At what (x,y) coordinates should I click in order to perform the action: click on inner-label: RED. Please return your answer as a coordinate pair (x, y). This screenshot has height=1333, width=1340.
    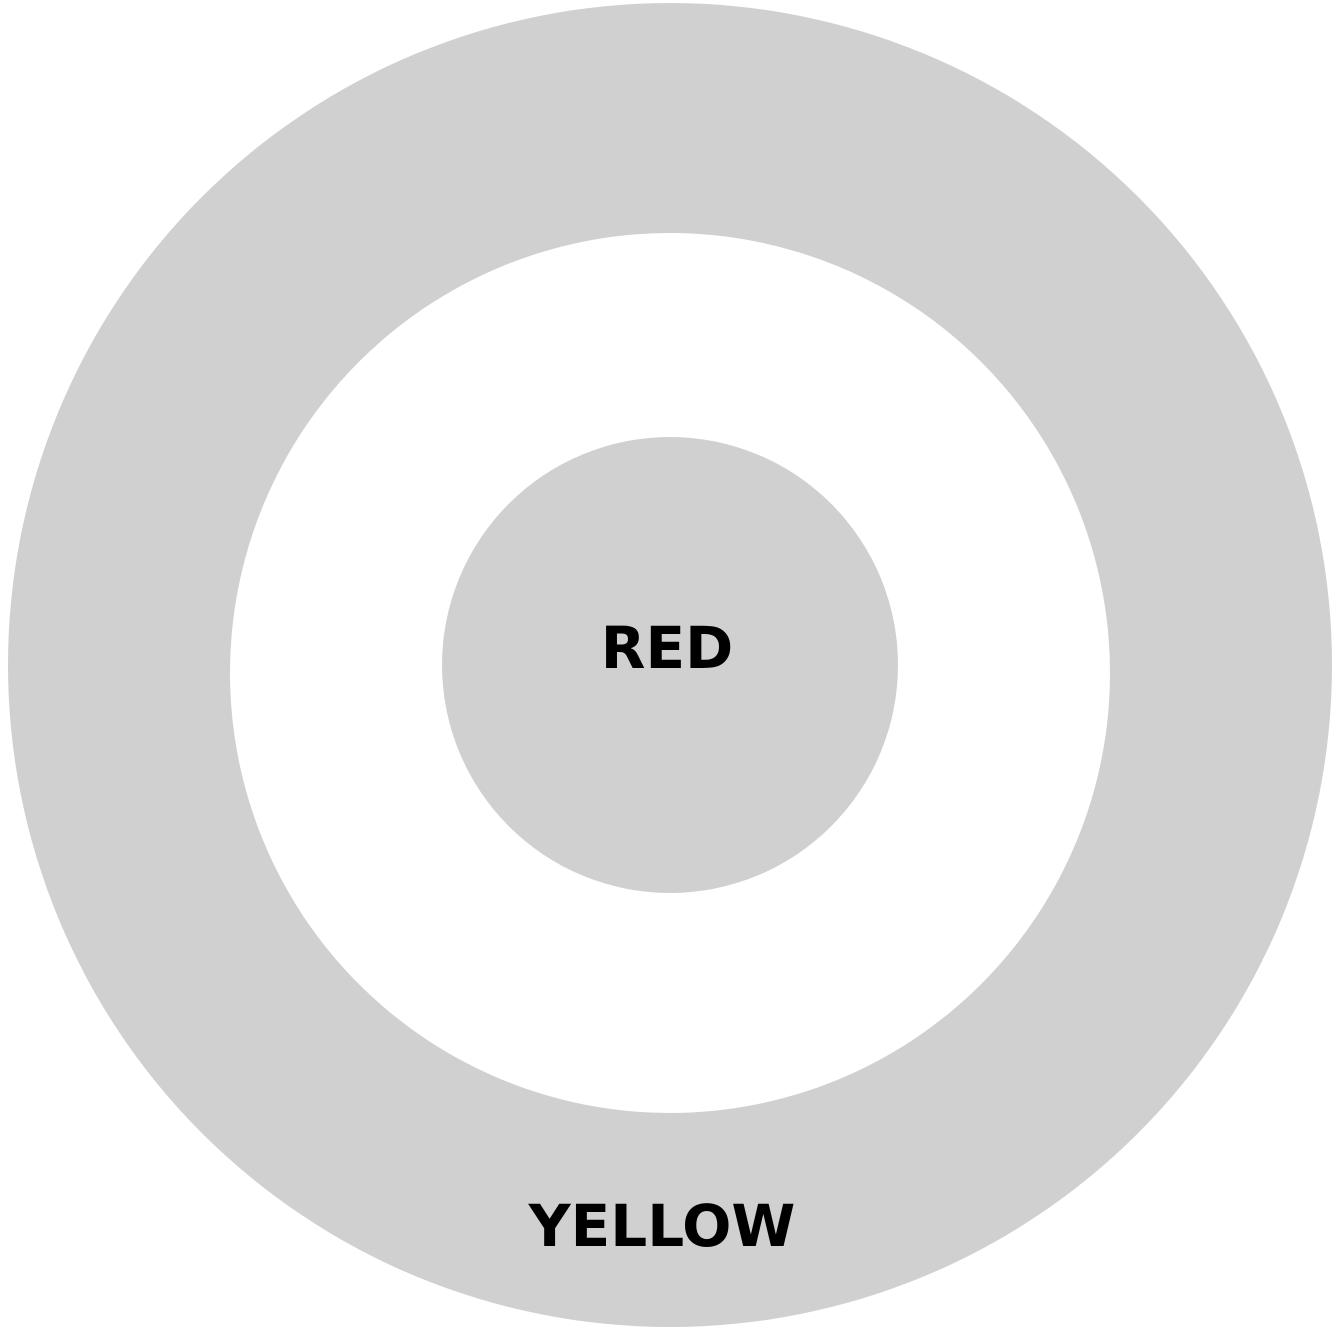
    Looking at the image, I should click on (667, 648).